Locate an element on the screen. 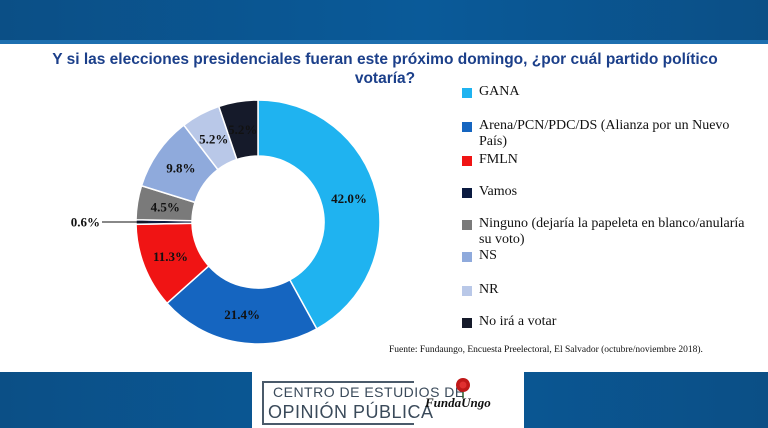  legend-item-0: GANA is located at coordinates (605, 92).